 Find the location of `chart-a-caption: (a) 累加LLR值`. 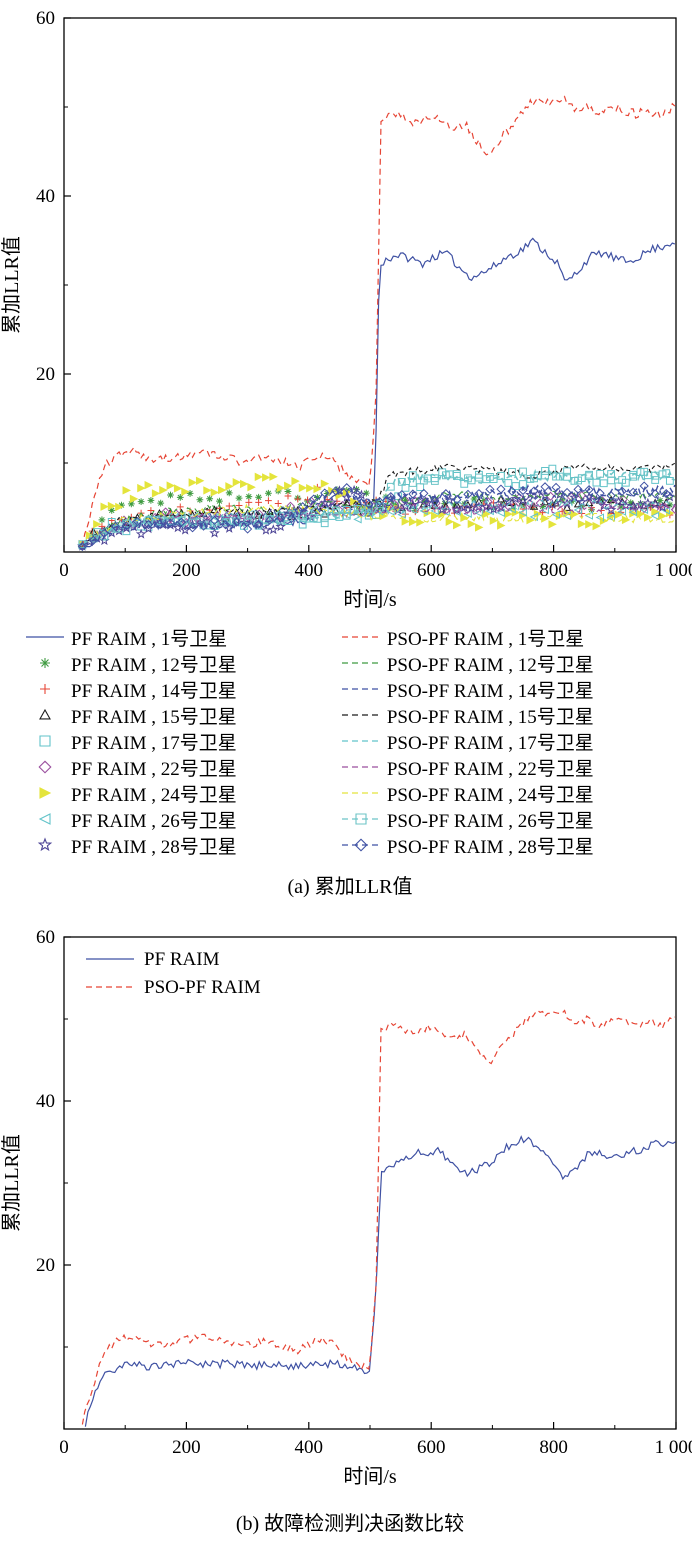

chart-a-caption: (a) 累加LLR值 is located at coordinates (350, 887).